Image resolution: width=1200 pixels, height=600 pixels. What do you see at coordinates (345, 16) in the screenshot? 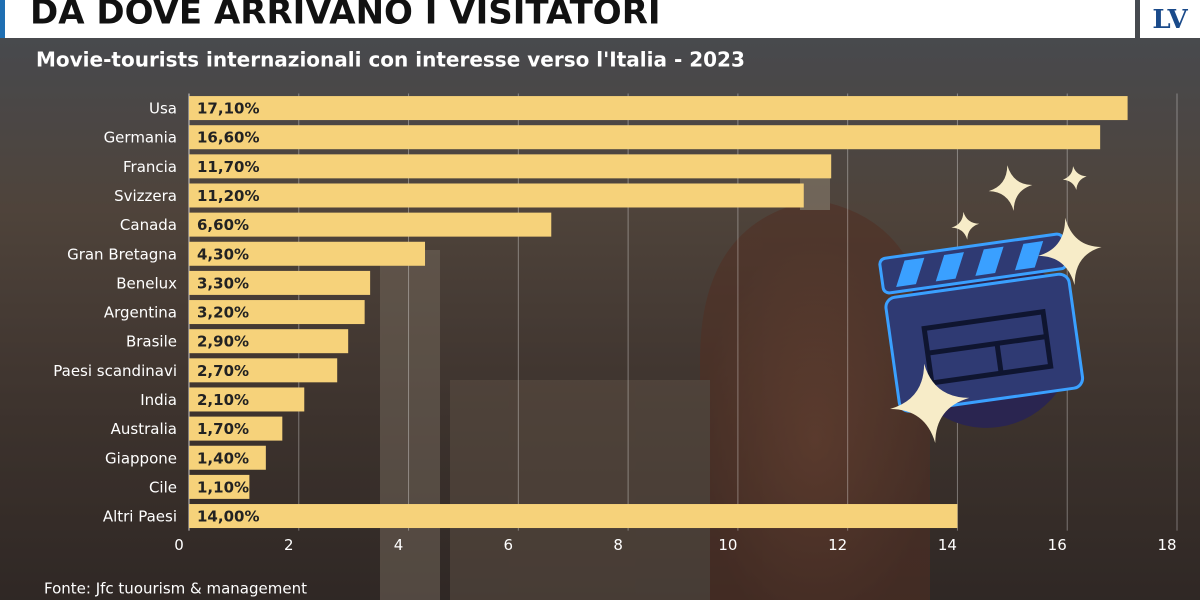
I see `chart-title: DA DOVE ARRIVANO I VISITATORI` at bounding box center [345, 16].